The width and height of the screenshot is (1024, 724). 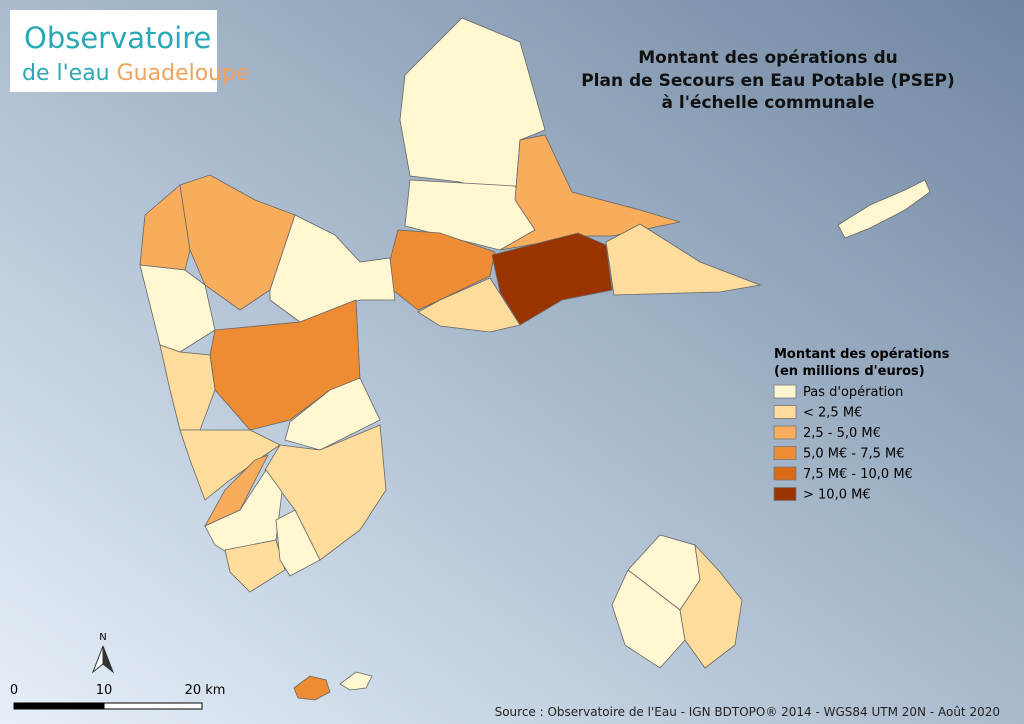 What do you see at coordinates (832, 413) in the screenshot?
I see `legend-label: < 2,5 M€` at bounding box center [832, 413].